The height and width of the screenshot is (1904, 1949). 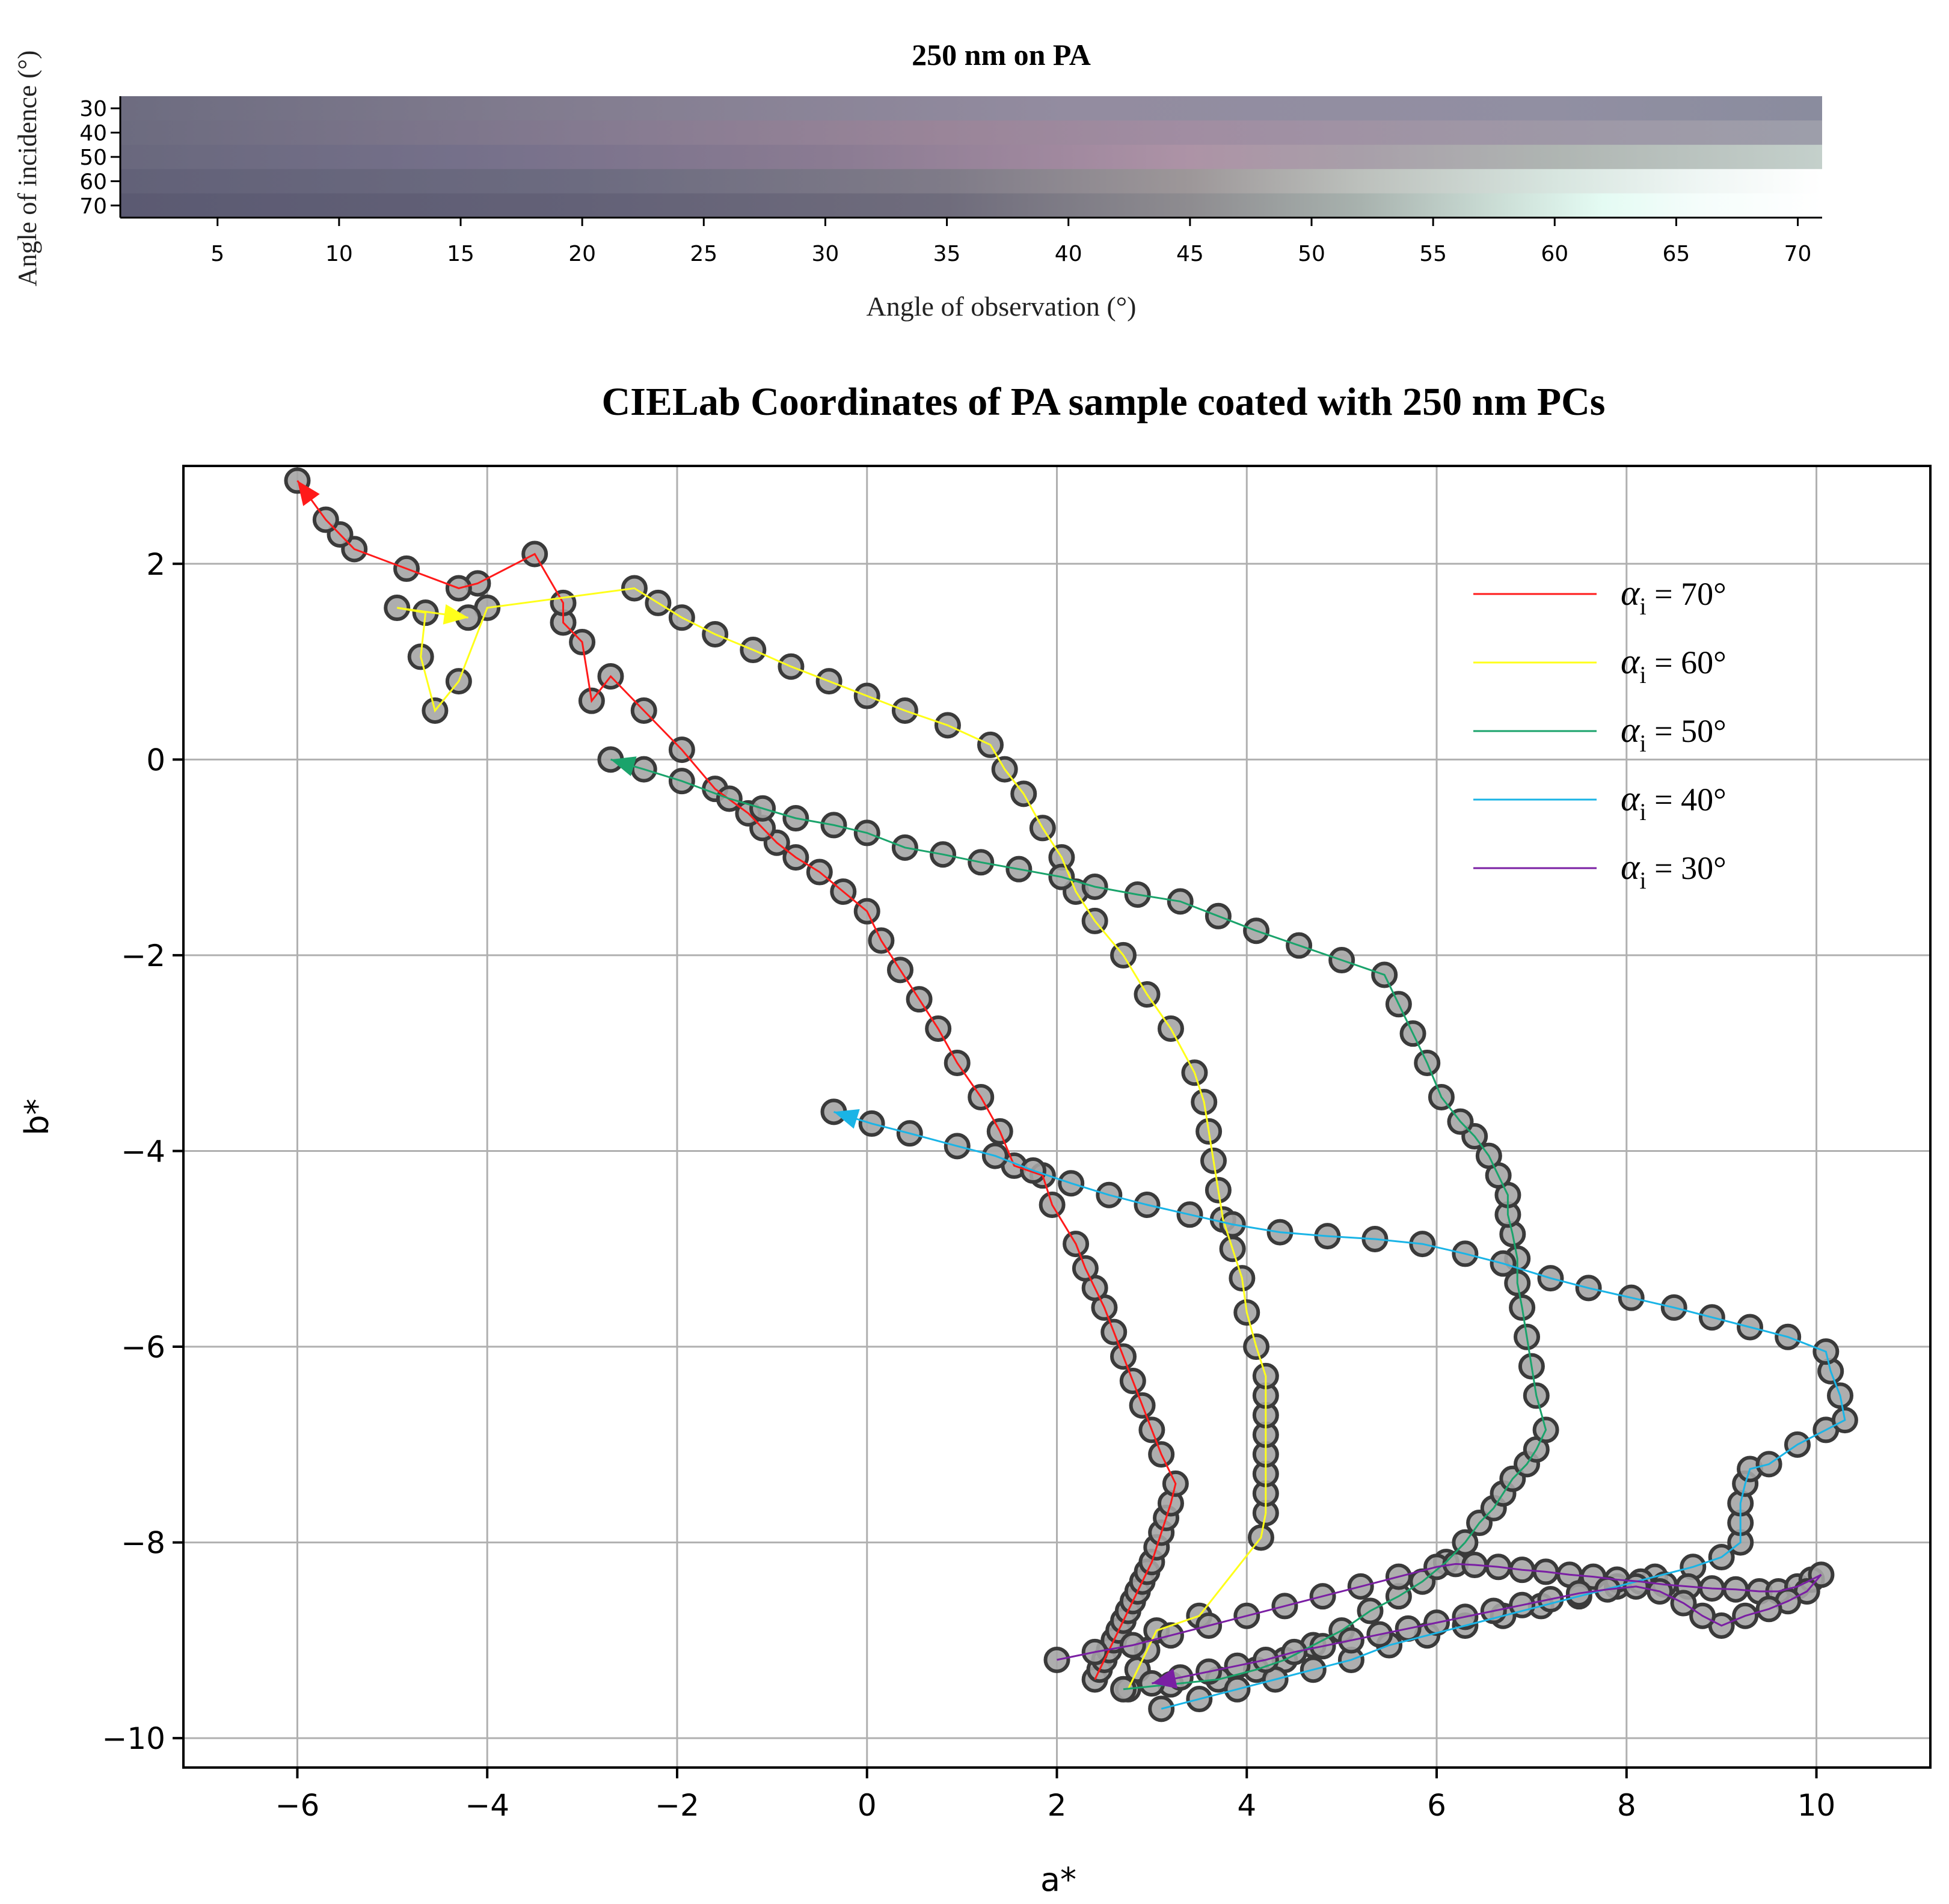 I want to click on heatmap-y-tick-label: 50, so click(x=93, y=157).